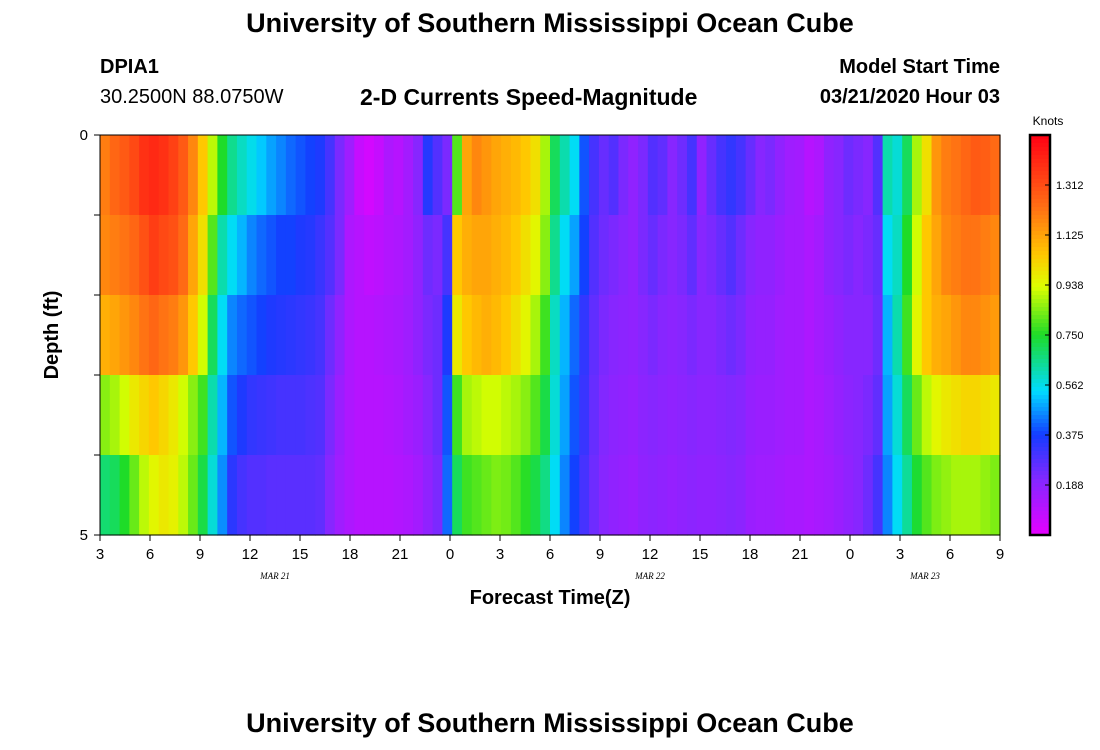 The image size is (1100, 750). I want to click on x-tick-label: 3, so click(900, 554).